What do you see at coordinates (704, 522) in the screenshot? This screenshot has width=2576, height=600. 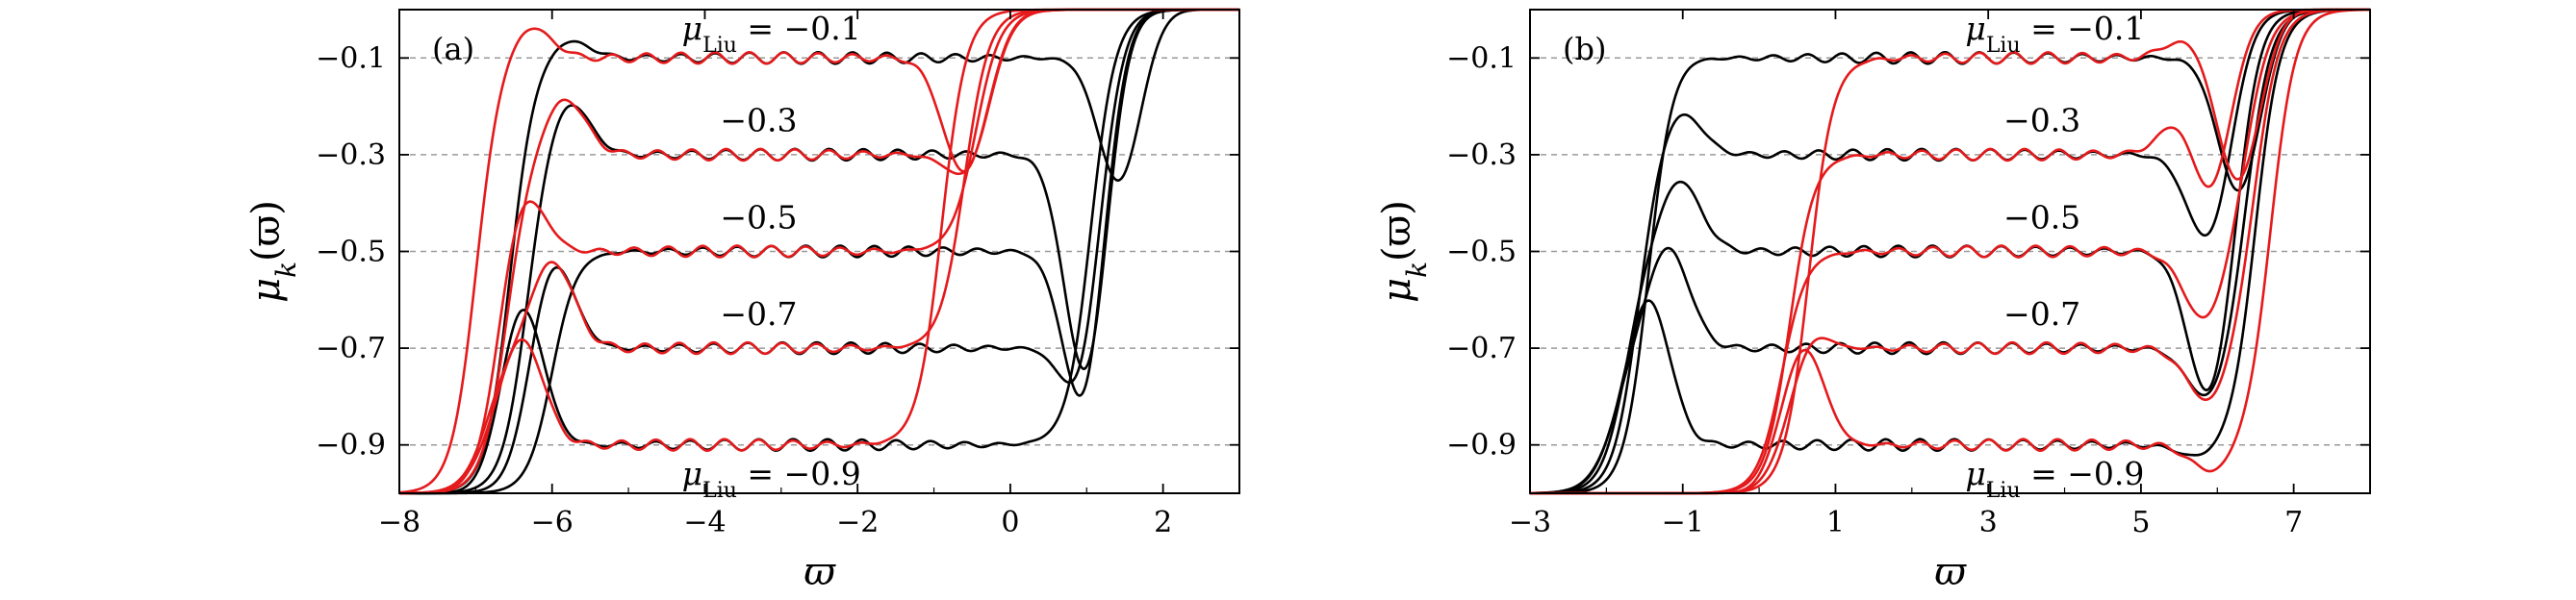 I see `x-tick-label: −4` at bounding box center [704, 522].